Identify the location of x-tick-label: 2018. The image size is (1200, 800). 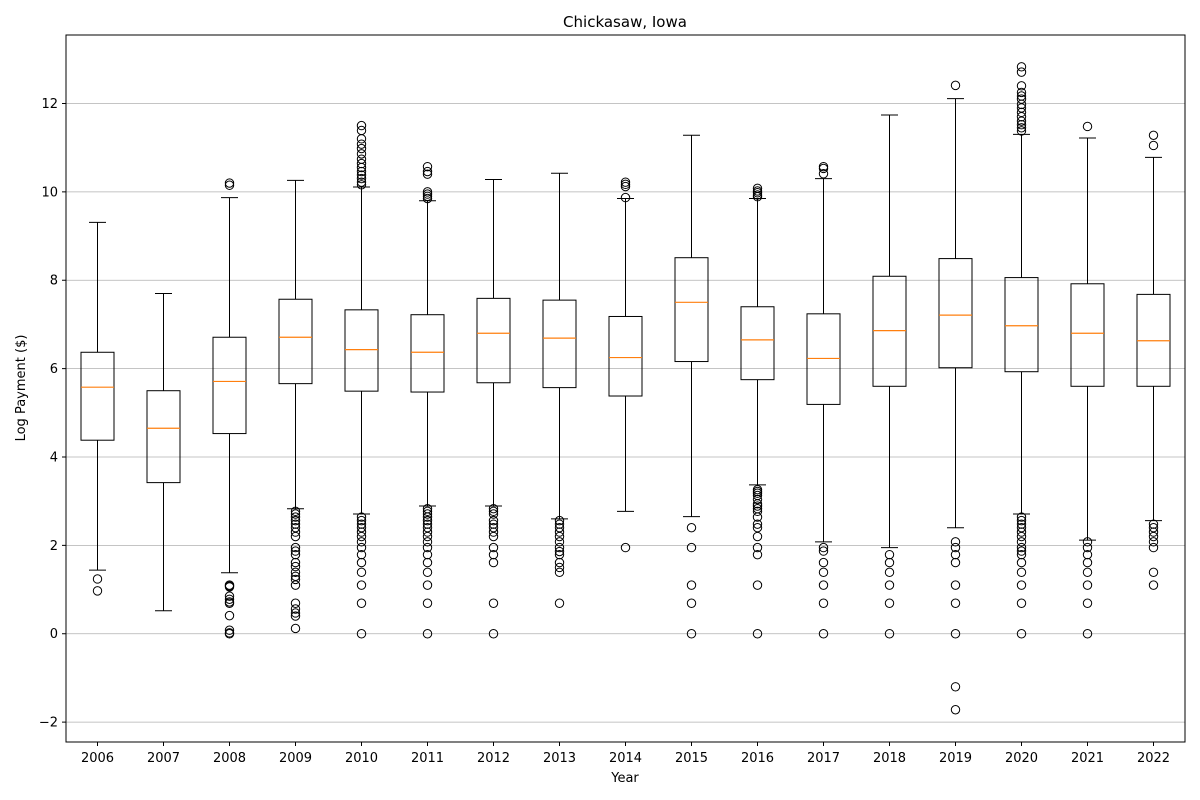
(889, 758).